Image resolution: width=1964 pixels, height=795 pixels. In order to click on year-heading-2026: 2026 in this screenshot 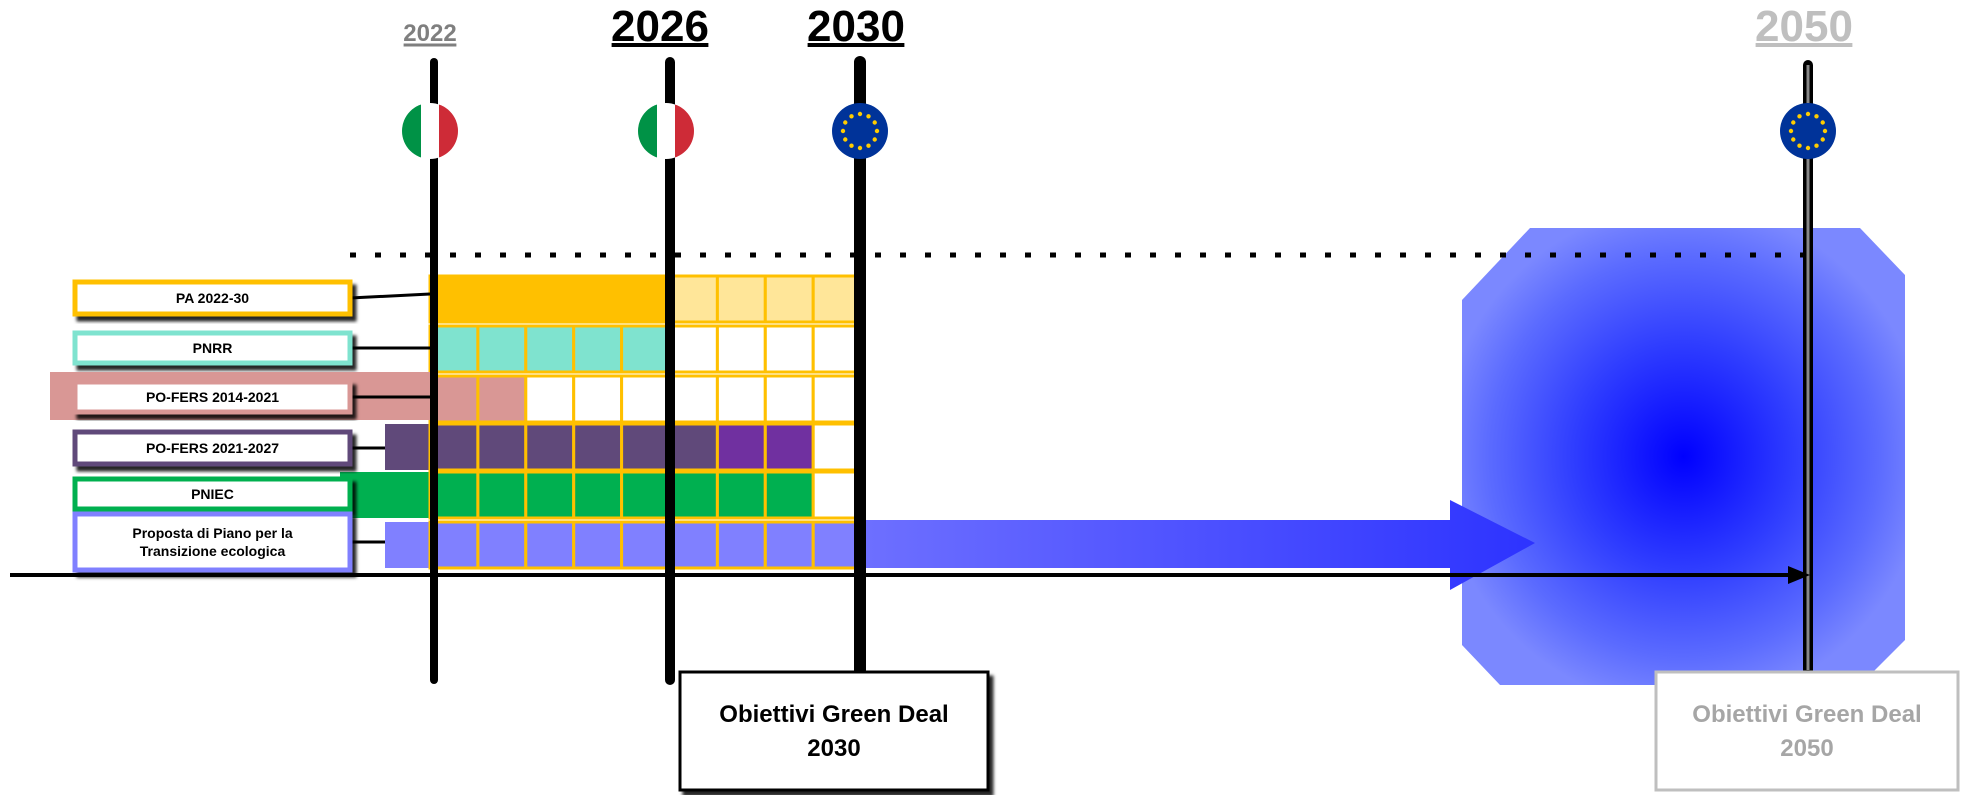, I will do `click(660, 26)`.